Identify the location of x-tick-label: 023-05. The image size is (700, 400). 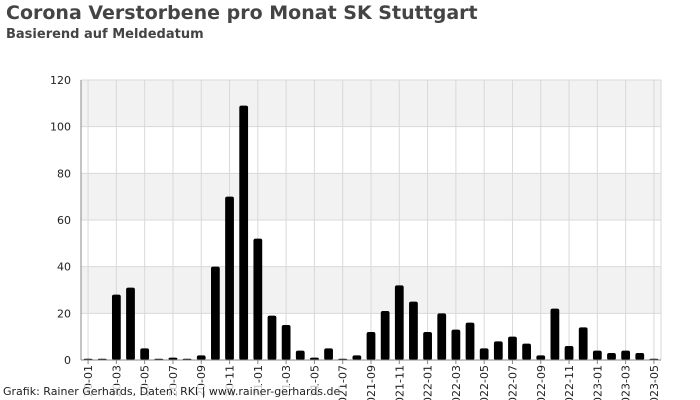
(654, 382).